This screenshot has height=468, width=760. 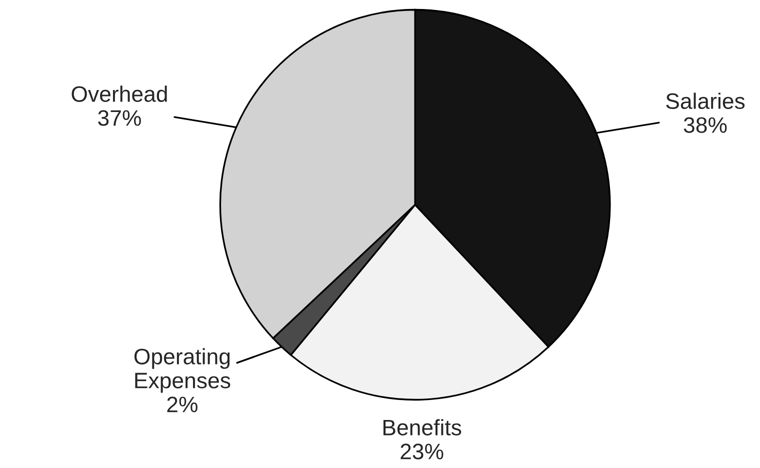 What do you see at coordinates (119, 94) in the screenshot?
I see `slice-label: Overhead` at bounding box center [119, 94].